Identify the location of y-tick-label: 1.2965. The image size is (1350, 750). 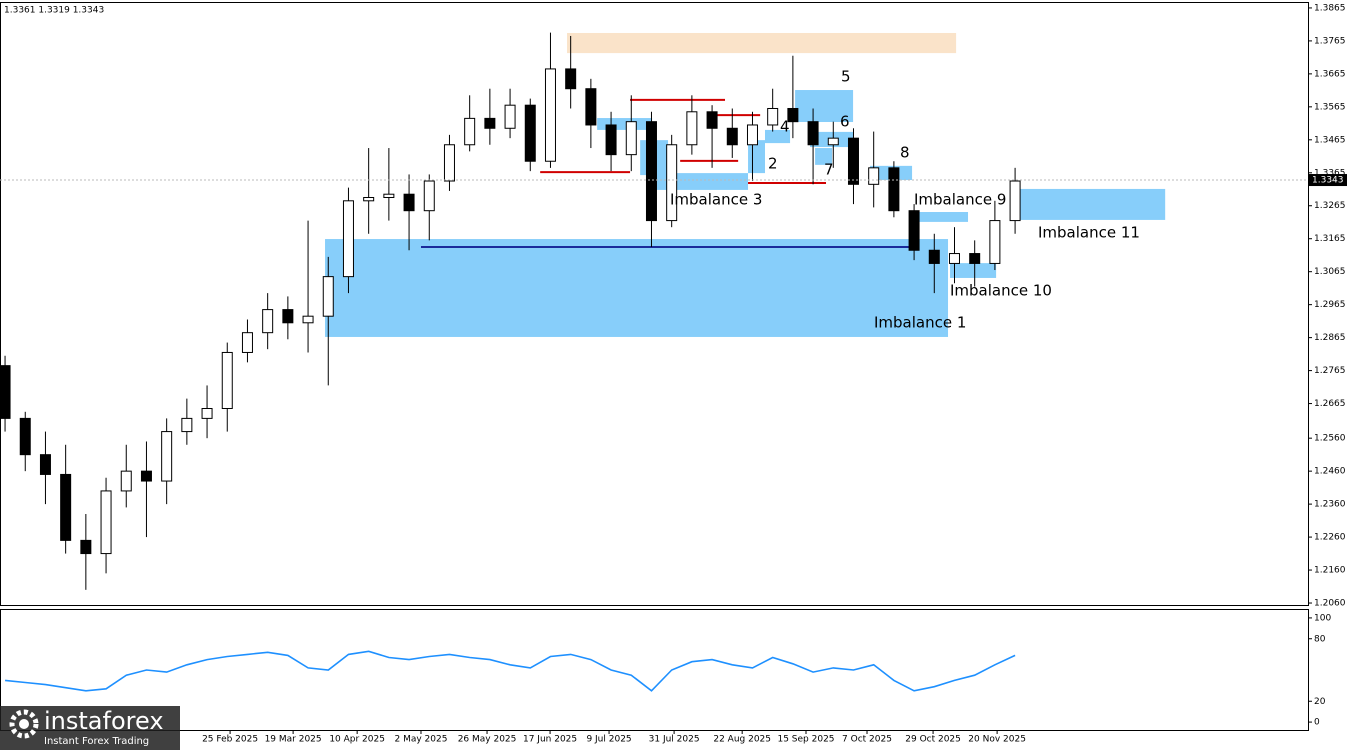
(1330, 305).